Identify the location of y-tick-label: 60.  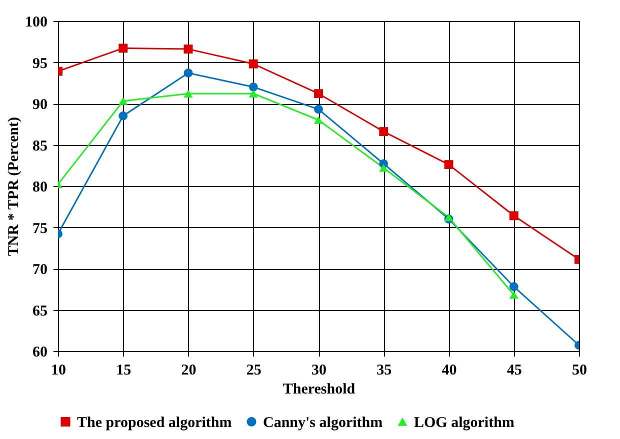
(40, 352).